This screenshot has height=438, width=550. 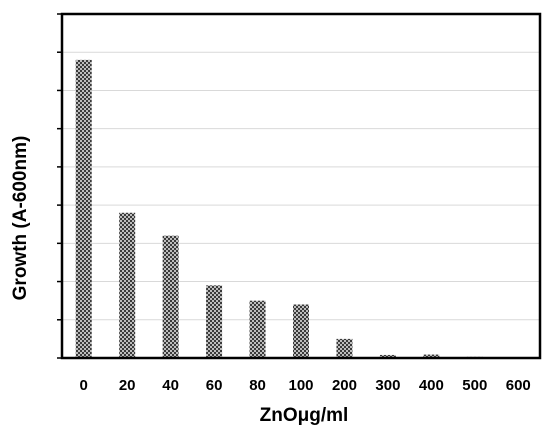 What do you see at coordinates (127, 385) in the screenshot?
I see `x-tick-label: 20` at bounding box center [127, 385].